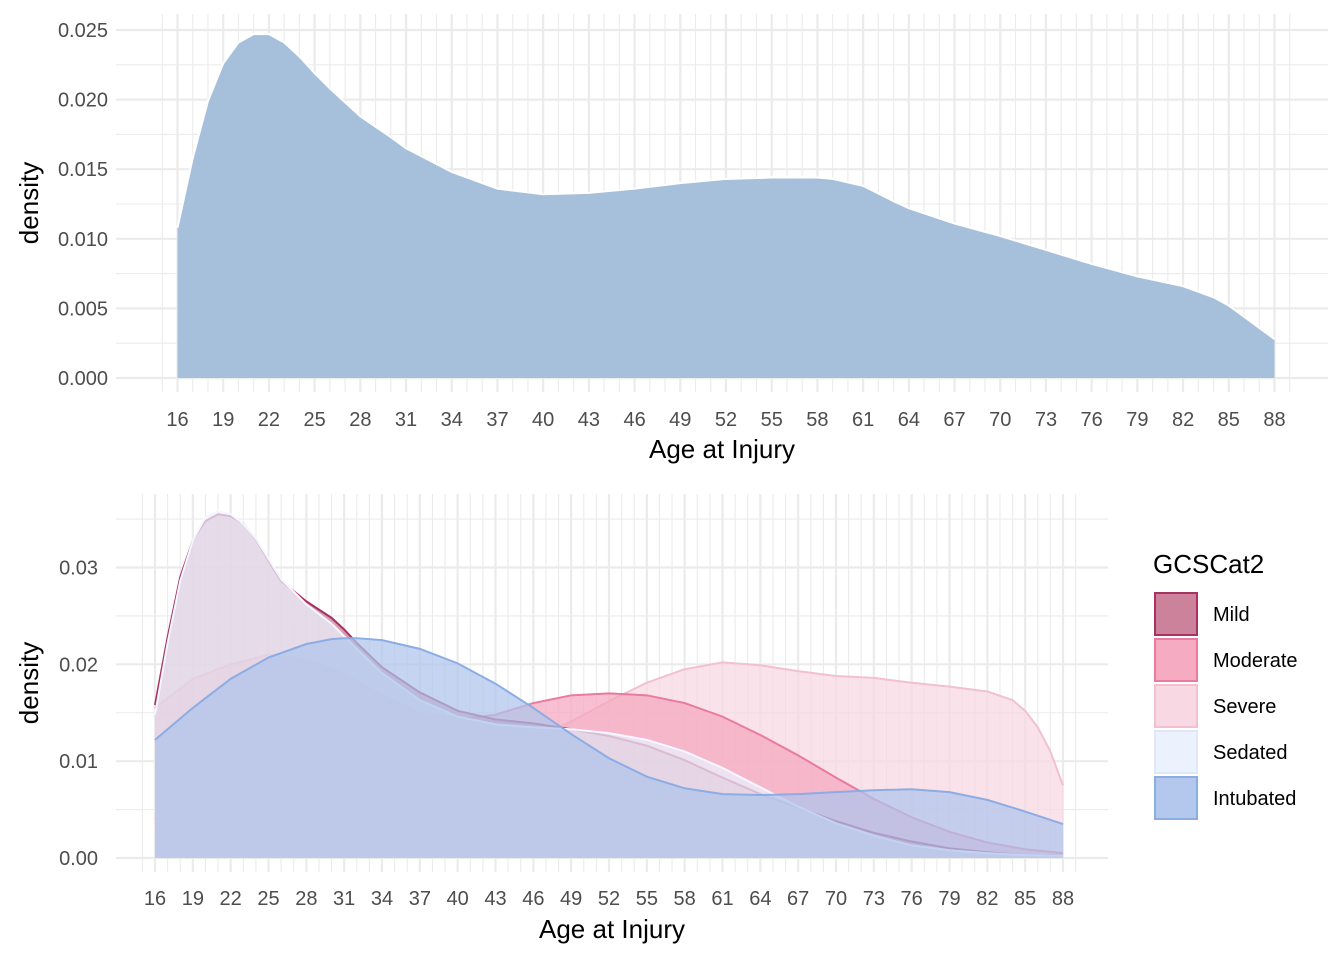 Image resolution: width=1344 pixels, height=960 pixels. What do you see at coordinates (1254, 799) in the screenshot?
I see `legend-label-intubated: Intubated` at bounding box center [1254, 799].